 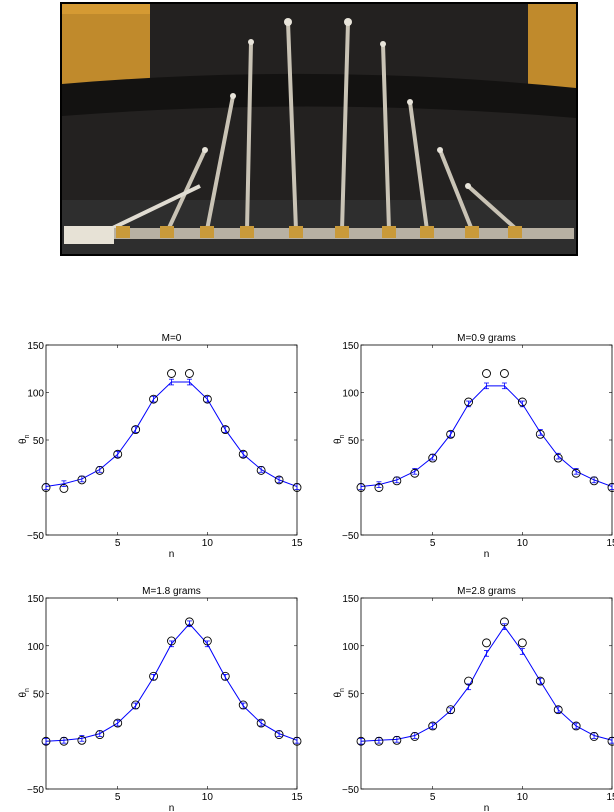 What do you see at coordinates (106, 44) in the screenshot?
I see `photo-left-wood` at bounding box center [106, 44].